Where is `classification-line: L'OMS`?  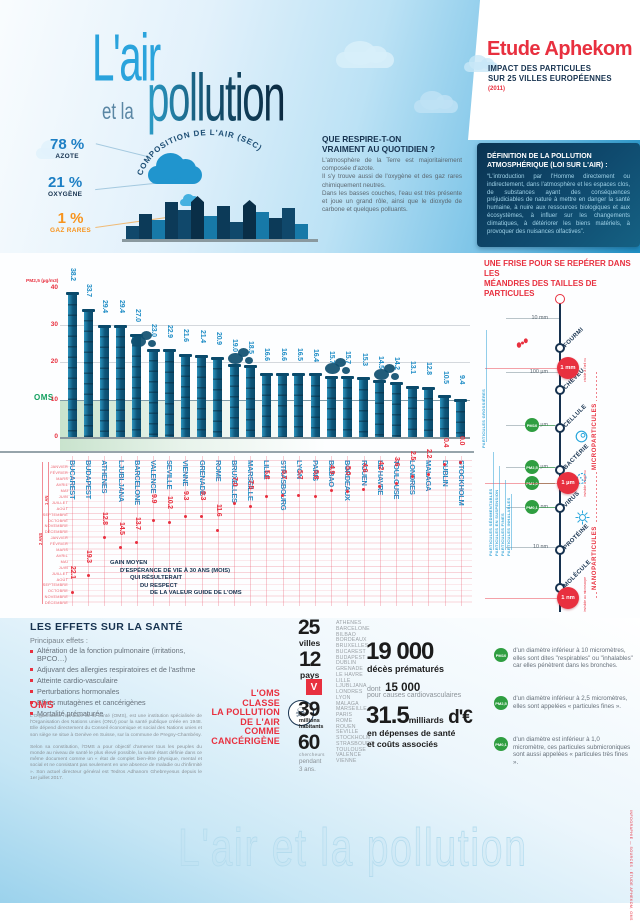
classification-line: L'OMS is located at coordinates (265, 693).